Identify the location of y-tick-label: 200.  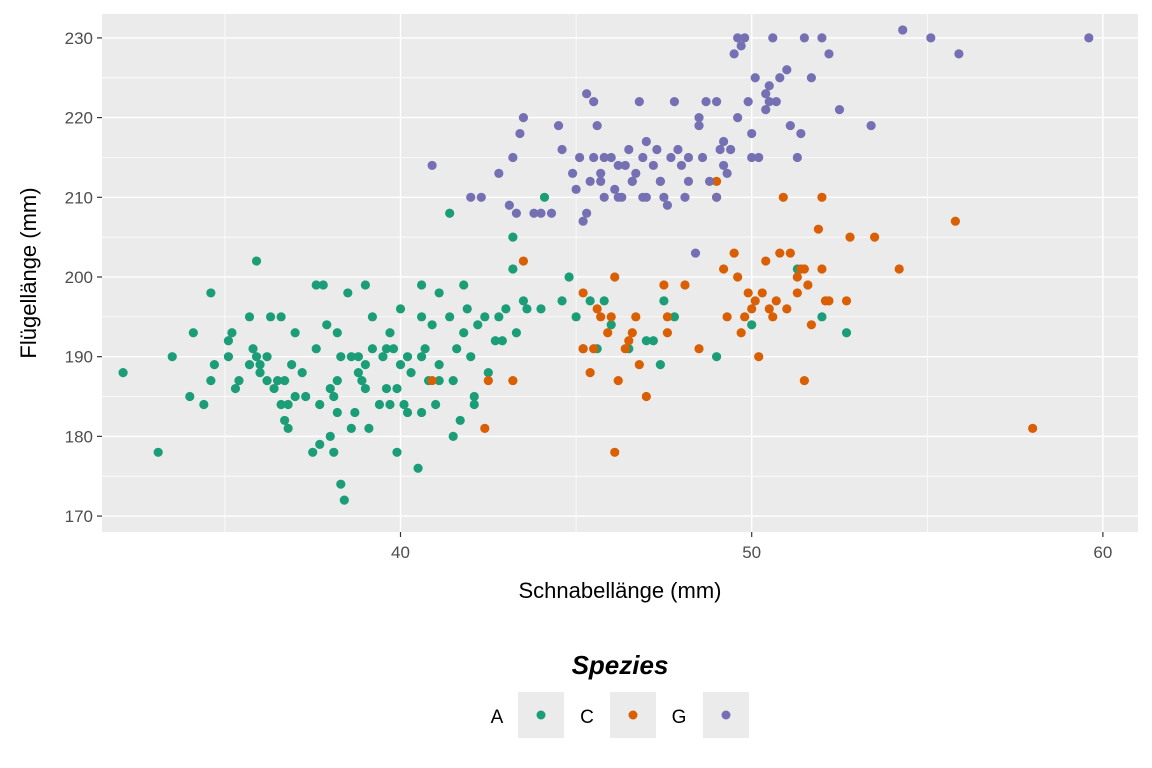
(79, 277).